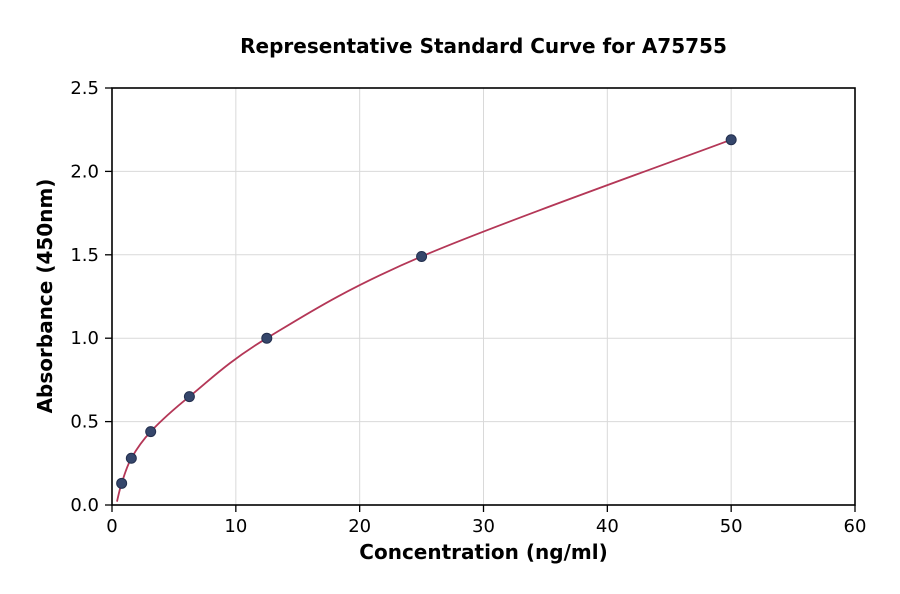 The width and height of the screenshot is (900, 594). What do you see at coordinates (84, 505) in the screenshot?
I see `y-tick-label: 0.0` at bounding box center [84, 505].